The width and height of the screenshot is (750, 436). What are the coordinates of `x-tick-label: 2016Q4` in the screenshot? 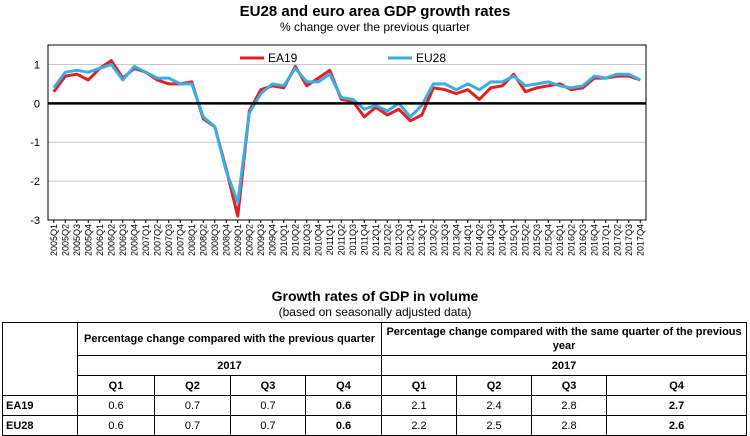 It's located at (594, 240).